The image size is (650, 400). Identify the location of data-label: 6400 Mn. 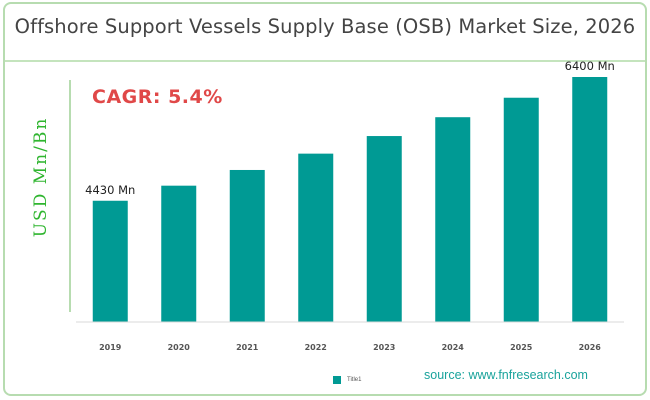
(590, 66).